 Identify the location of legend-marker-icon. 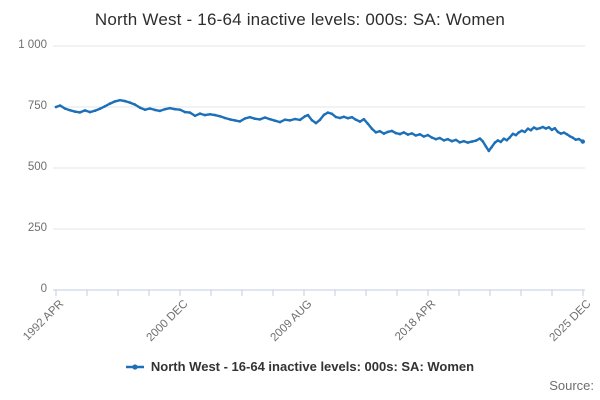
(134, 366).